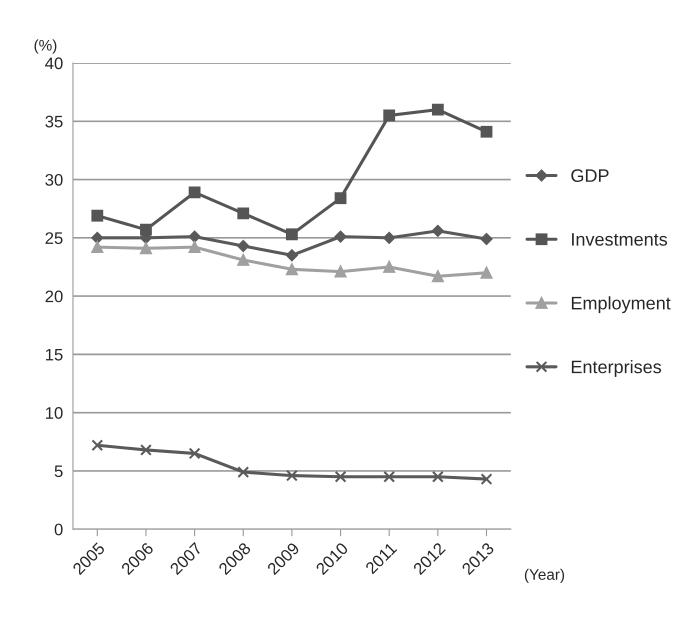 Image resolution: width=695 pixels, height=630 pixels. What do you see at coordinates (590, 175) in the screenshot?
I see `legend-label: GDP` at bounding box center [590, 175].